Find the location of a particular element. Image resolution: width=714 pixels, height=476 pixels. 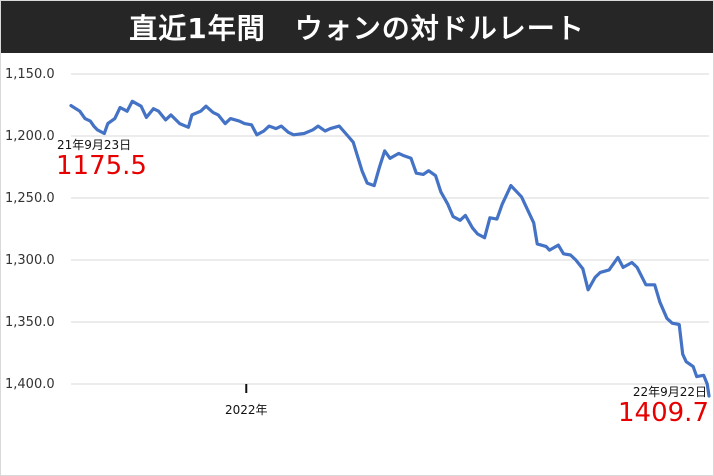

y-tick-label: 1,200.0 is located at coordinates (30, 136).